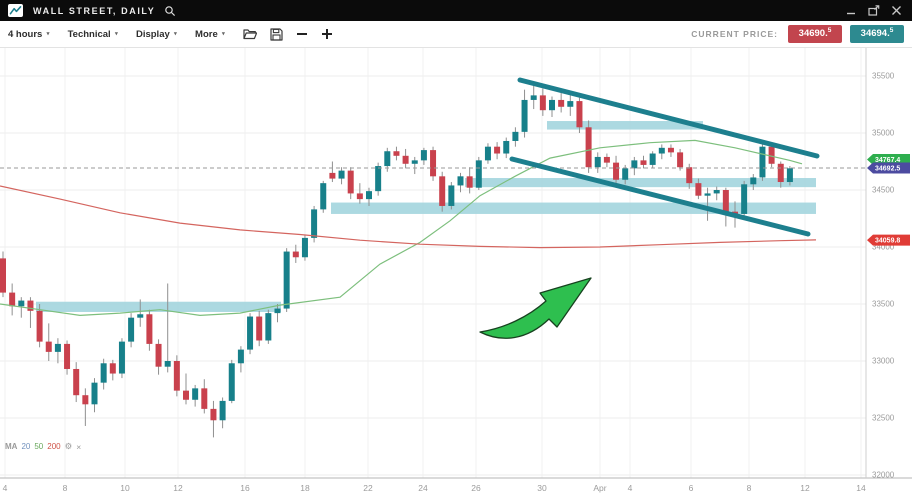 The width and height of the screenshot is (912, 499). I want to click on ma-indicator-legend: MA 20 50 200 ⚙ ×, so click(43, 446).